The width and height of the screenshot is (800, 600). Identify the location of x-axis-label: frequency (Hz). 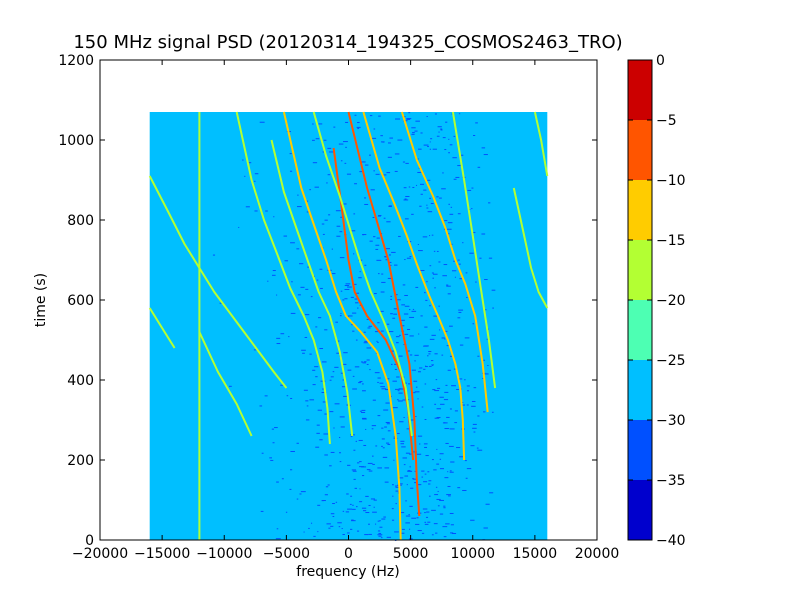
(347, 572).